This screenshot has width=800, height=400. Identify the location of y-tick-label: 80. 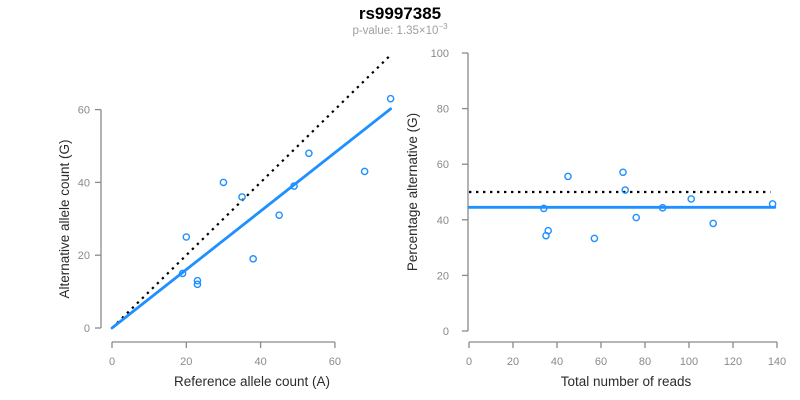
(443, 110).